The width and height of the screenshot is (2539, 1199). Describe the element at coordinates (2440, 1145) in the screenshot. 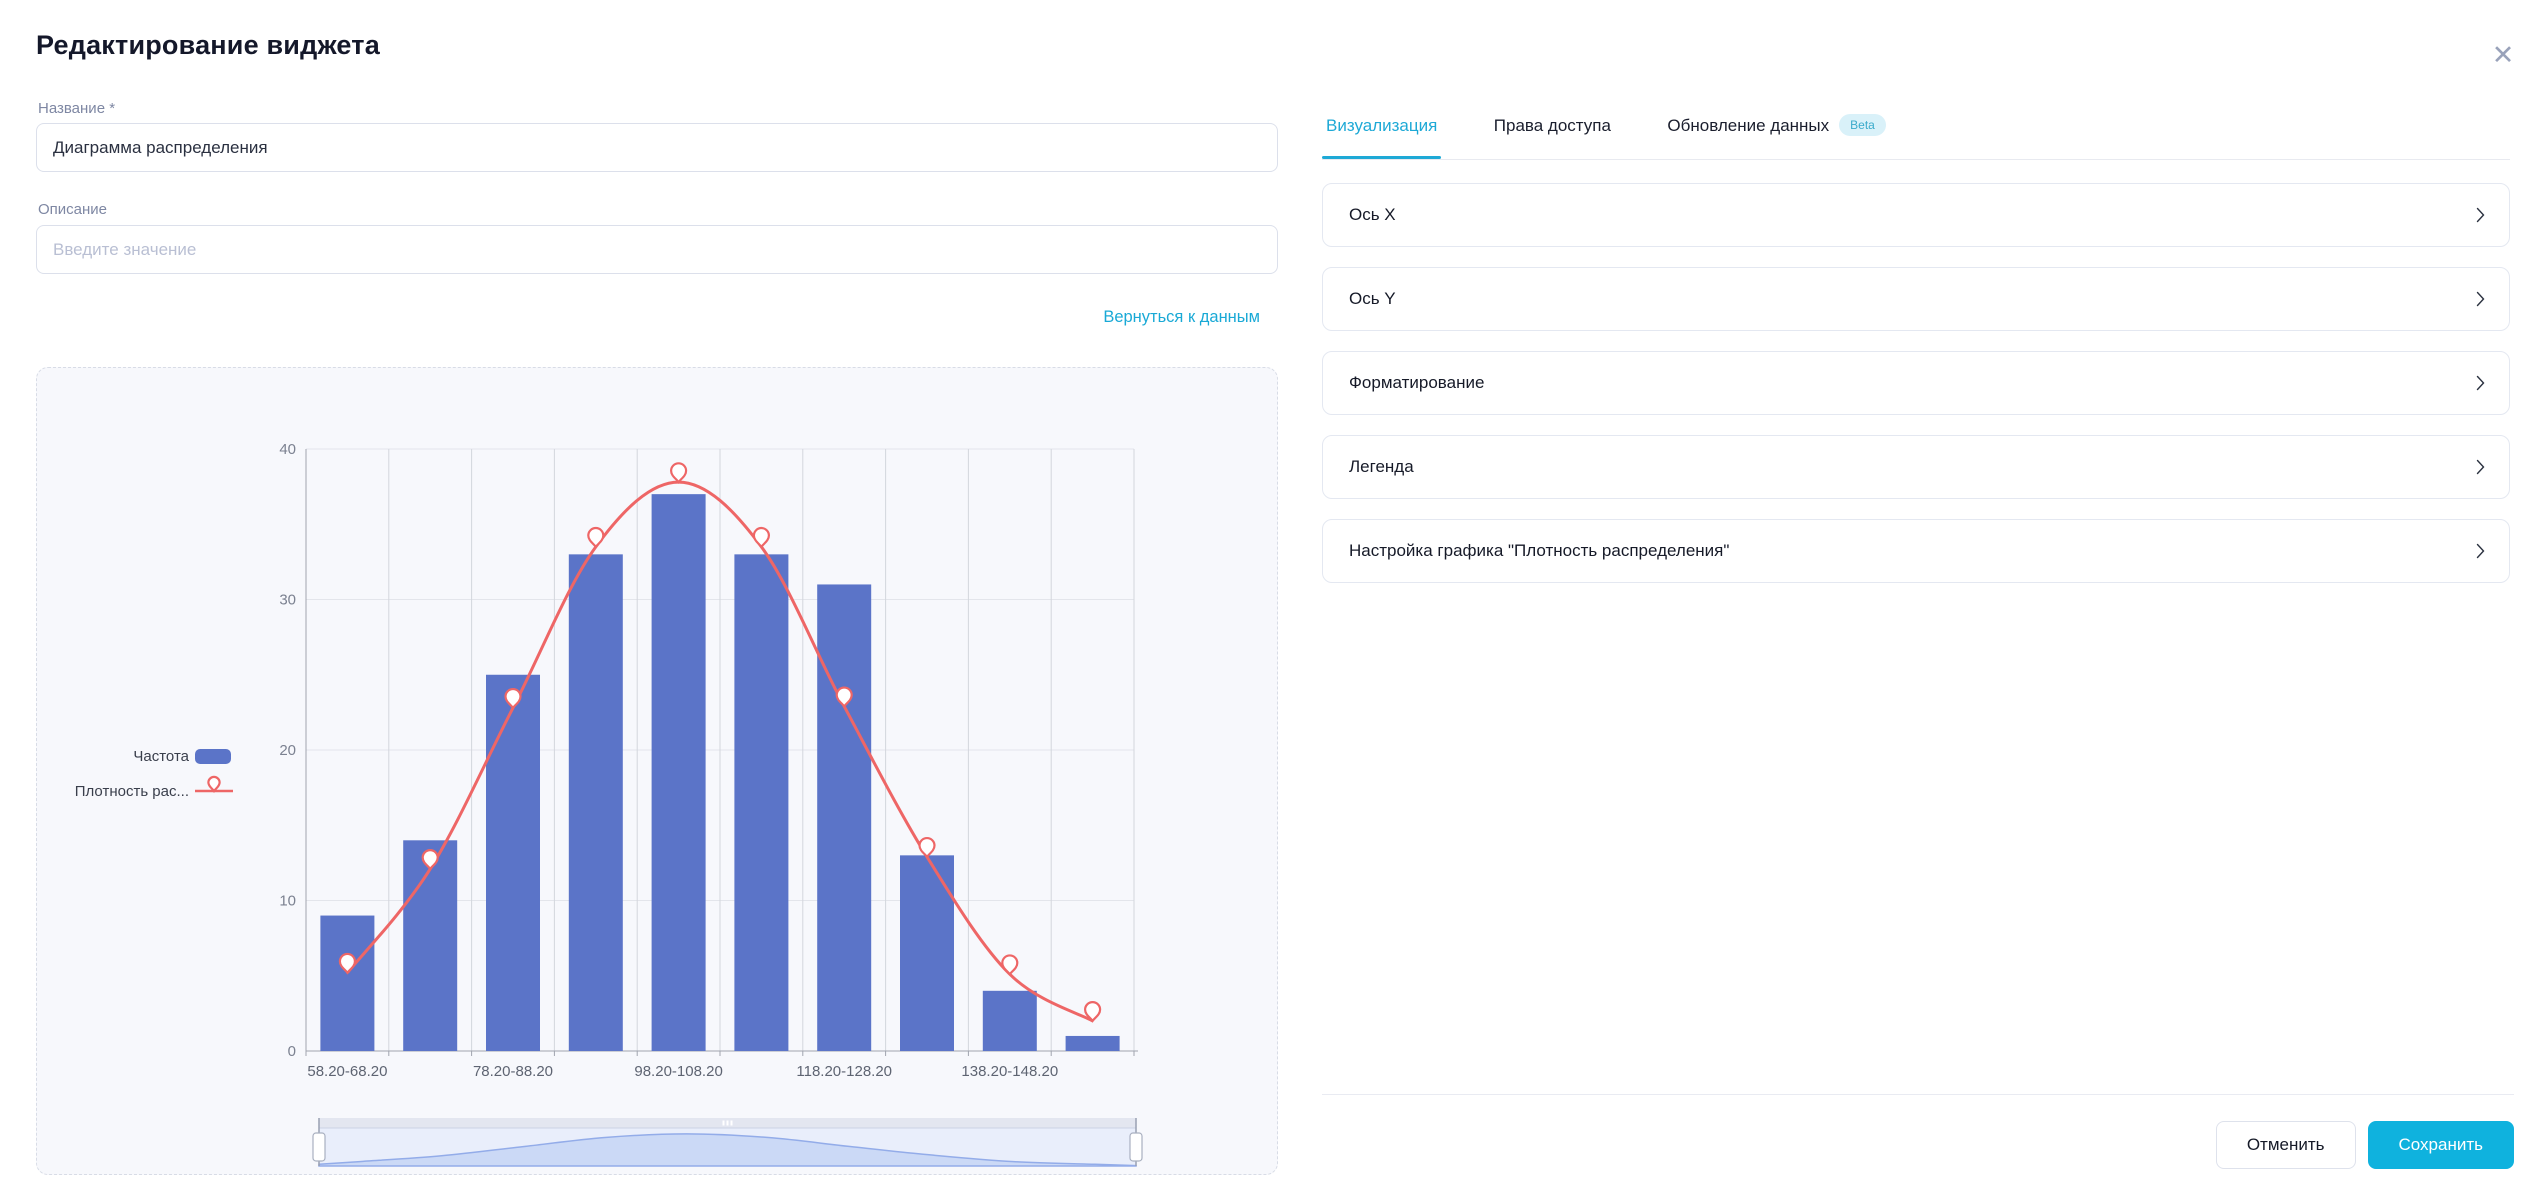

I see `save-button: Сохранить` at that location.